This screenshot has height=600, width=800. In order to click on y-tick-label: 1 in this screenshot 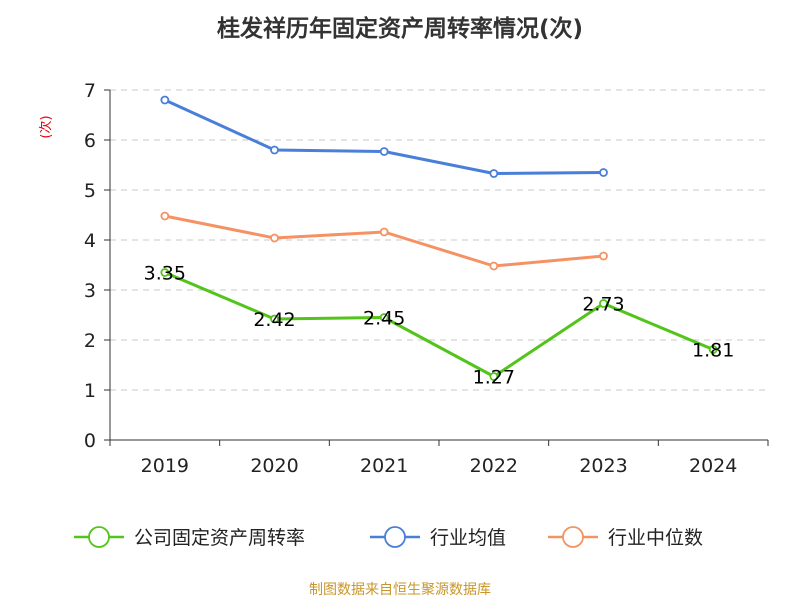, I will do `click(90, 391)`.